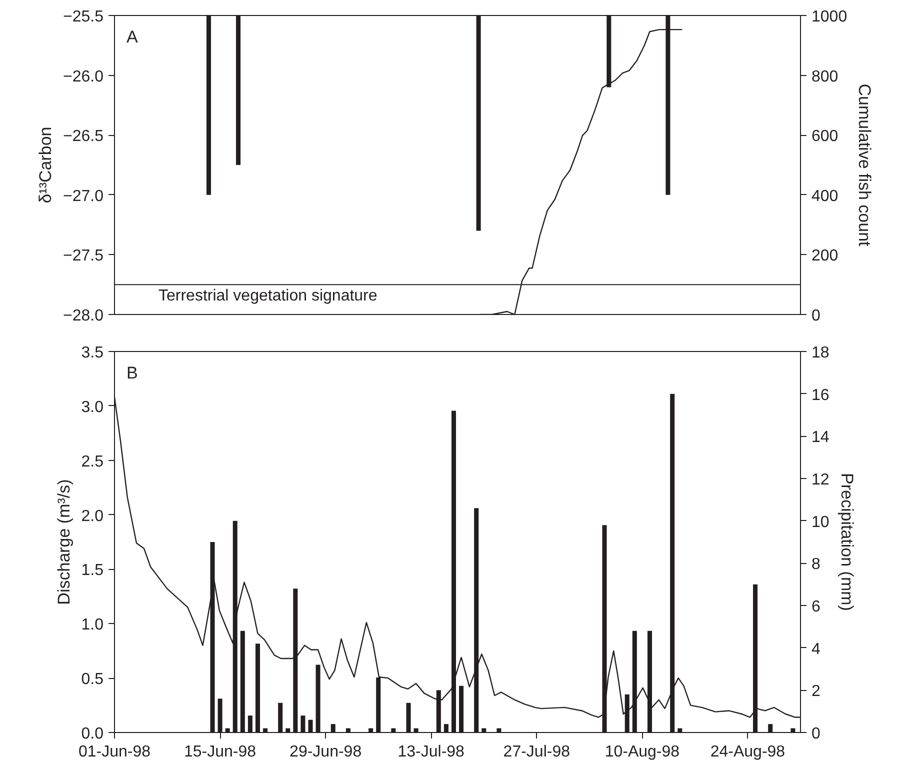  I want to click on y2-tick-label: 800, so click(825, 77).